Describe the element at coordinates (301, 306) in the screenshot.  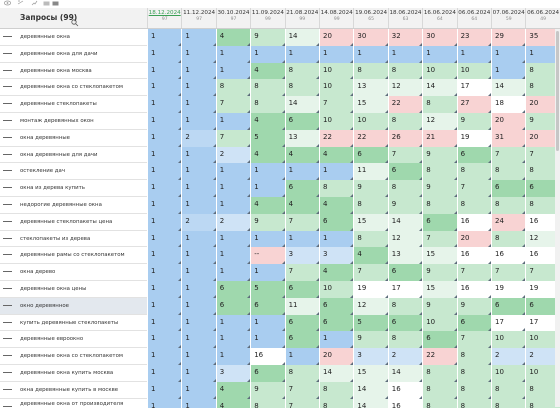
I see `position-cell: 11` at that location.